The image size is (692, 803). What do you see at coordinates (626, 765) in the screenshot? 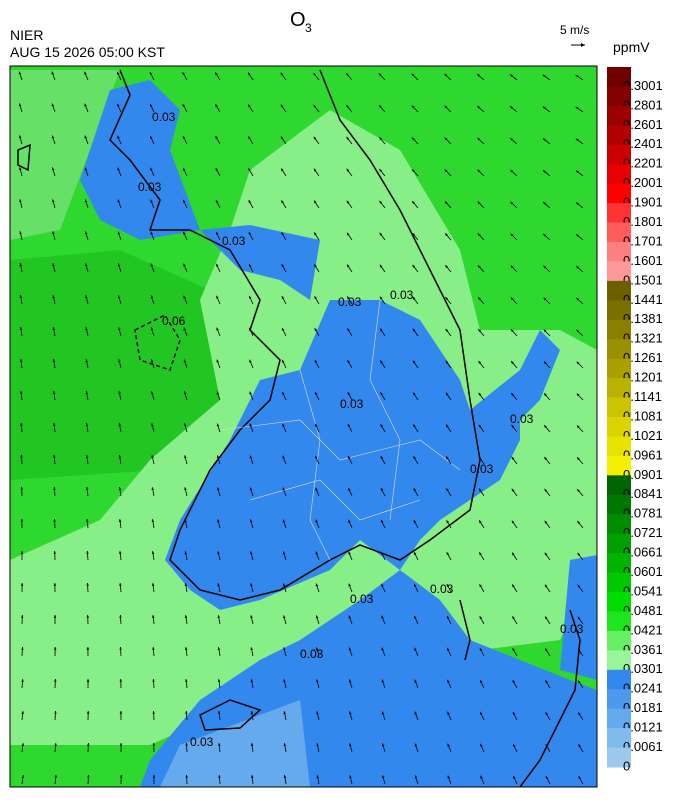
I see `colorbar-label: 0` at bounding box center [626, 765].